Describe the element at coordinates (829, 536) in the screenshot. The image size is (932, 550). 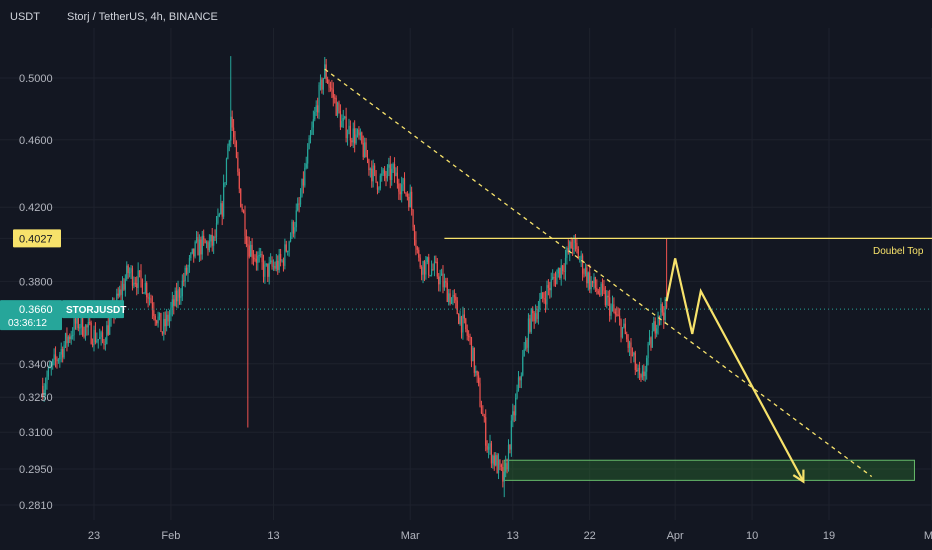
I see `x-tick-label: 19` at that location.